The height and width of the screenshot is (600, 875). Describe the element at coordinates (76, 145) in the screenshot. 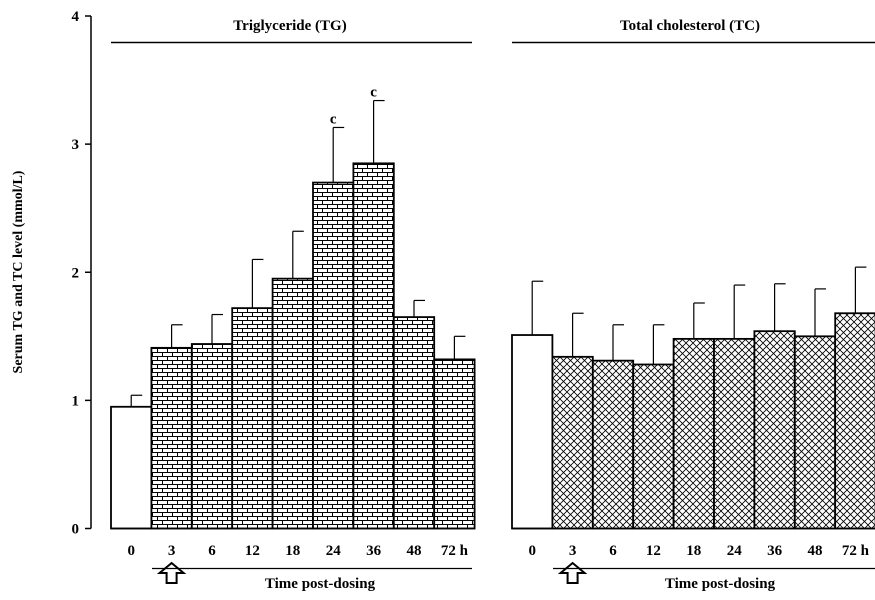

I see `y-tick-label: 3` at that location.